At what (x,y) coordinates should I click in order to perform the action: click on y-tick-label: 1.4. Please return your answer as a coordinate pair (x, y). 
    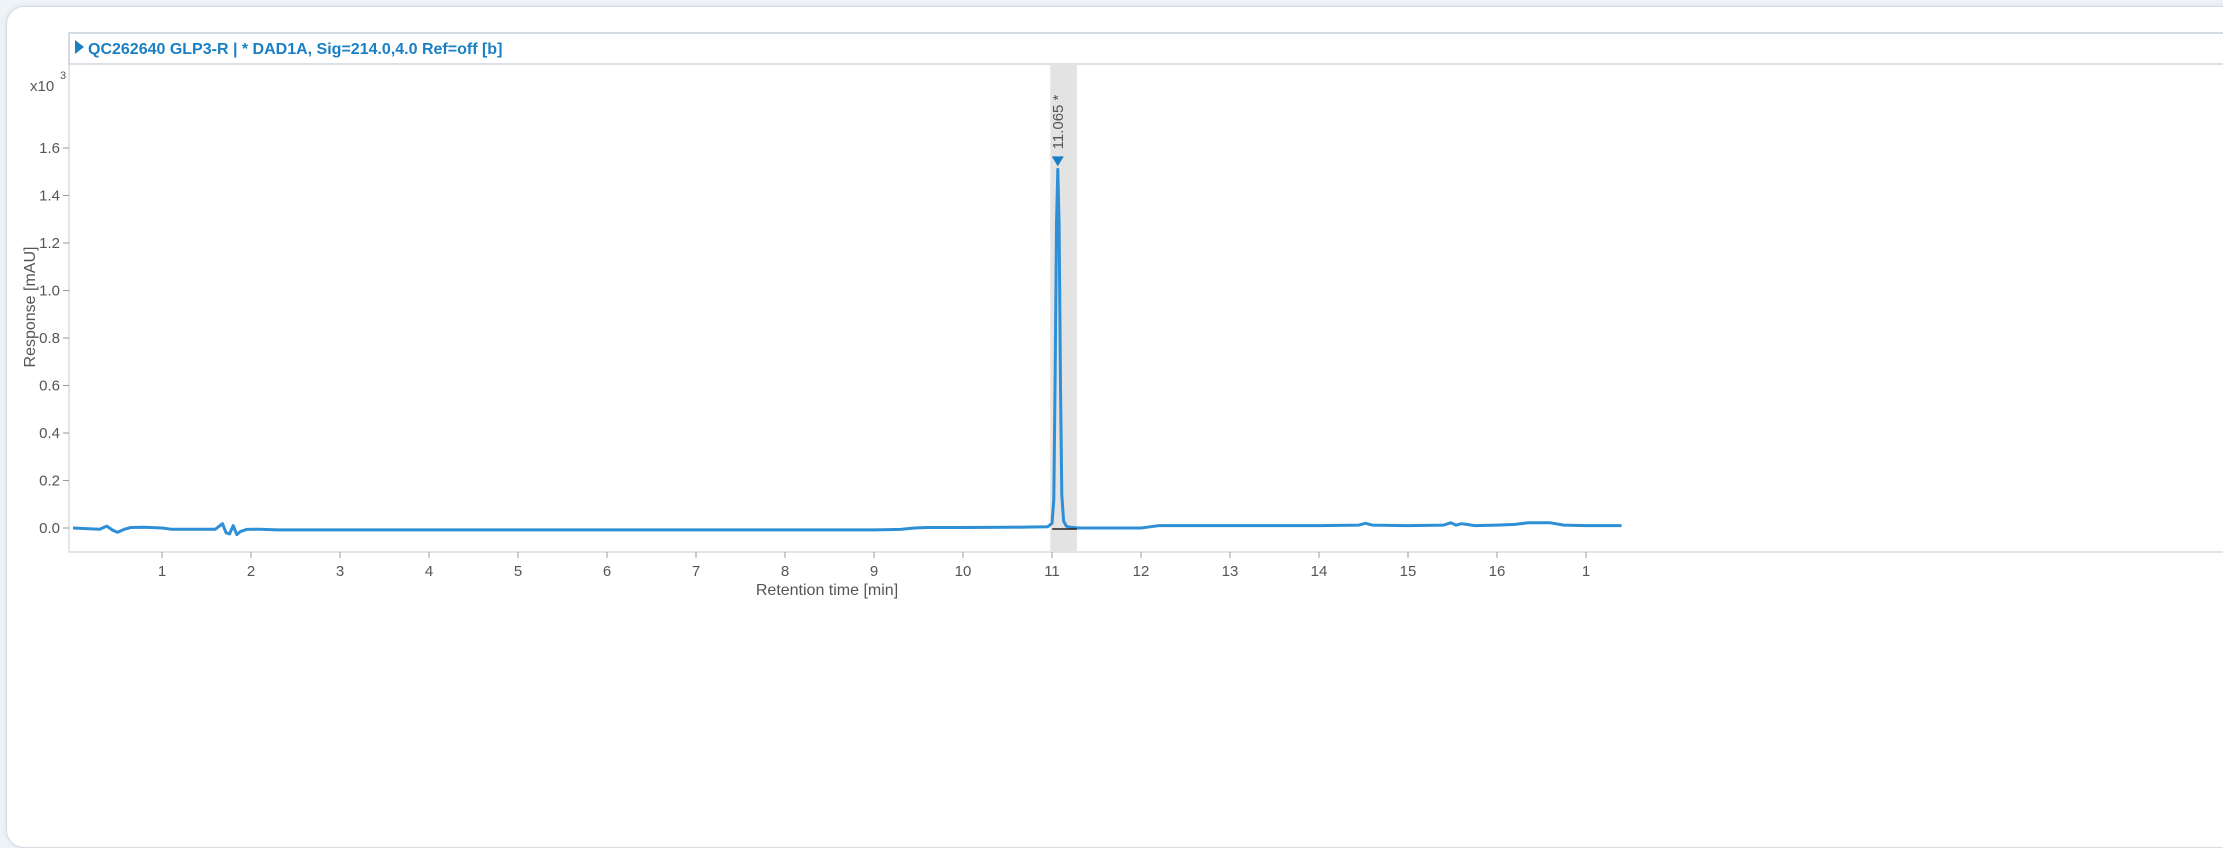
    Looking at the image, I should click on (49, 196).